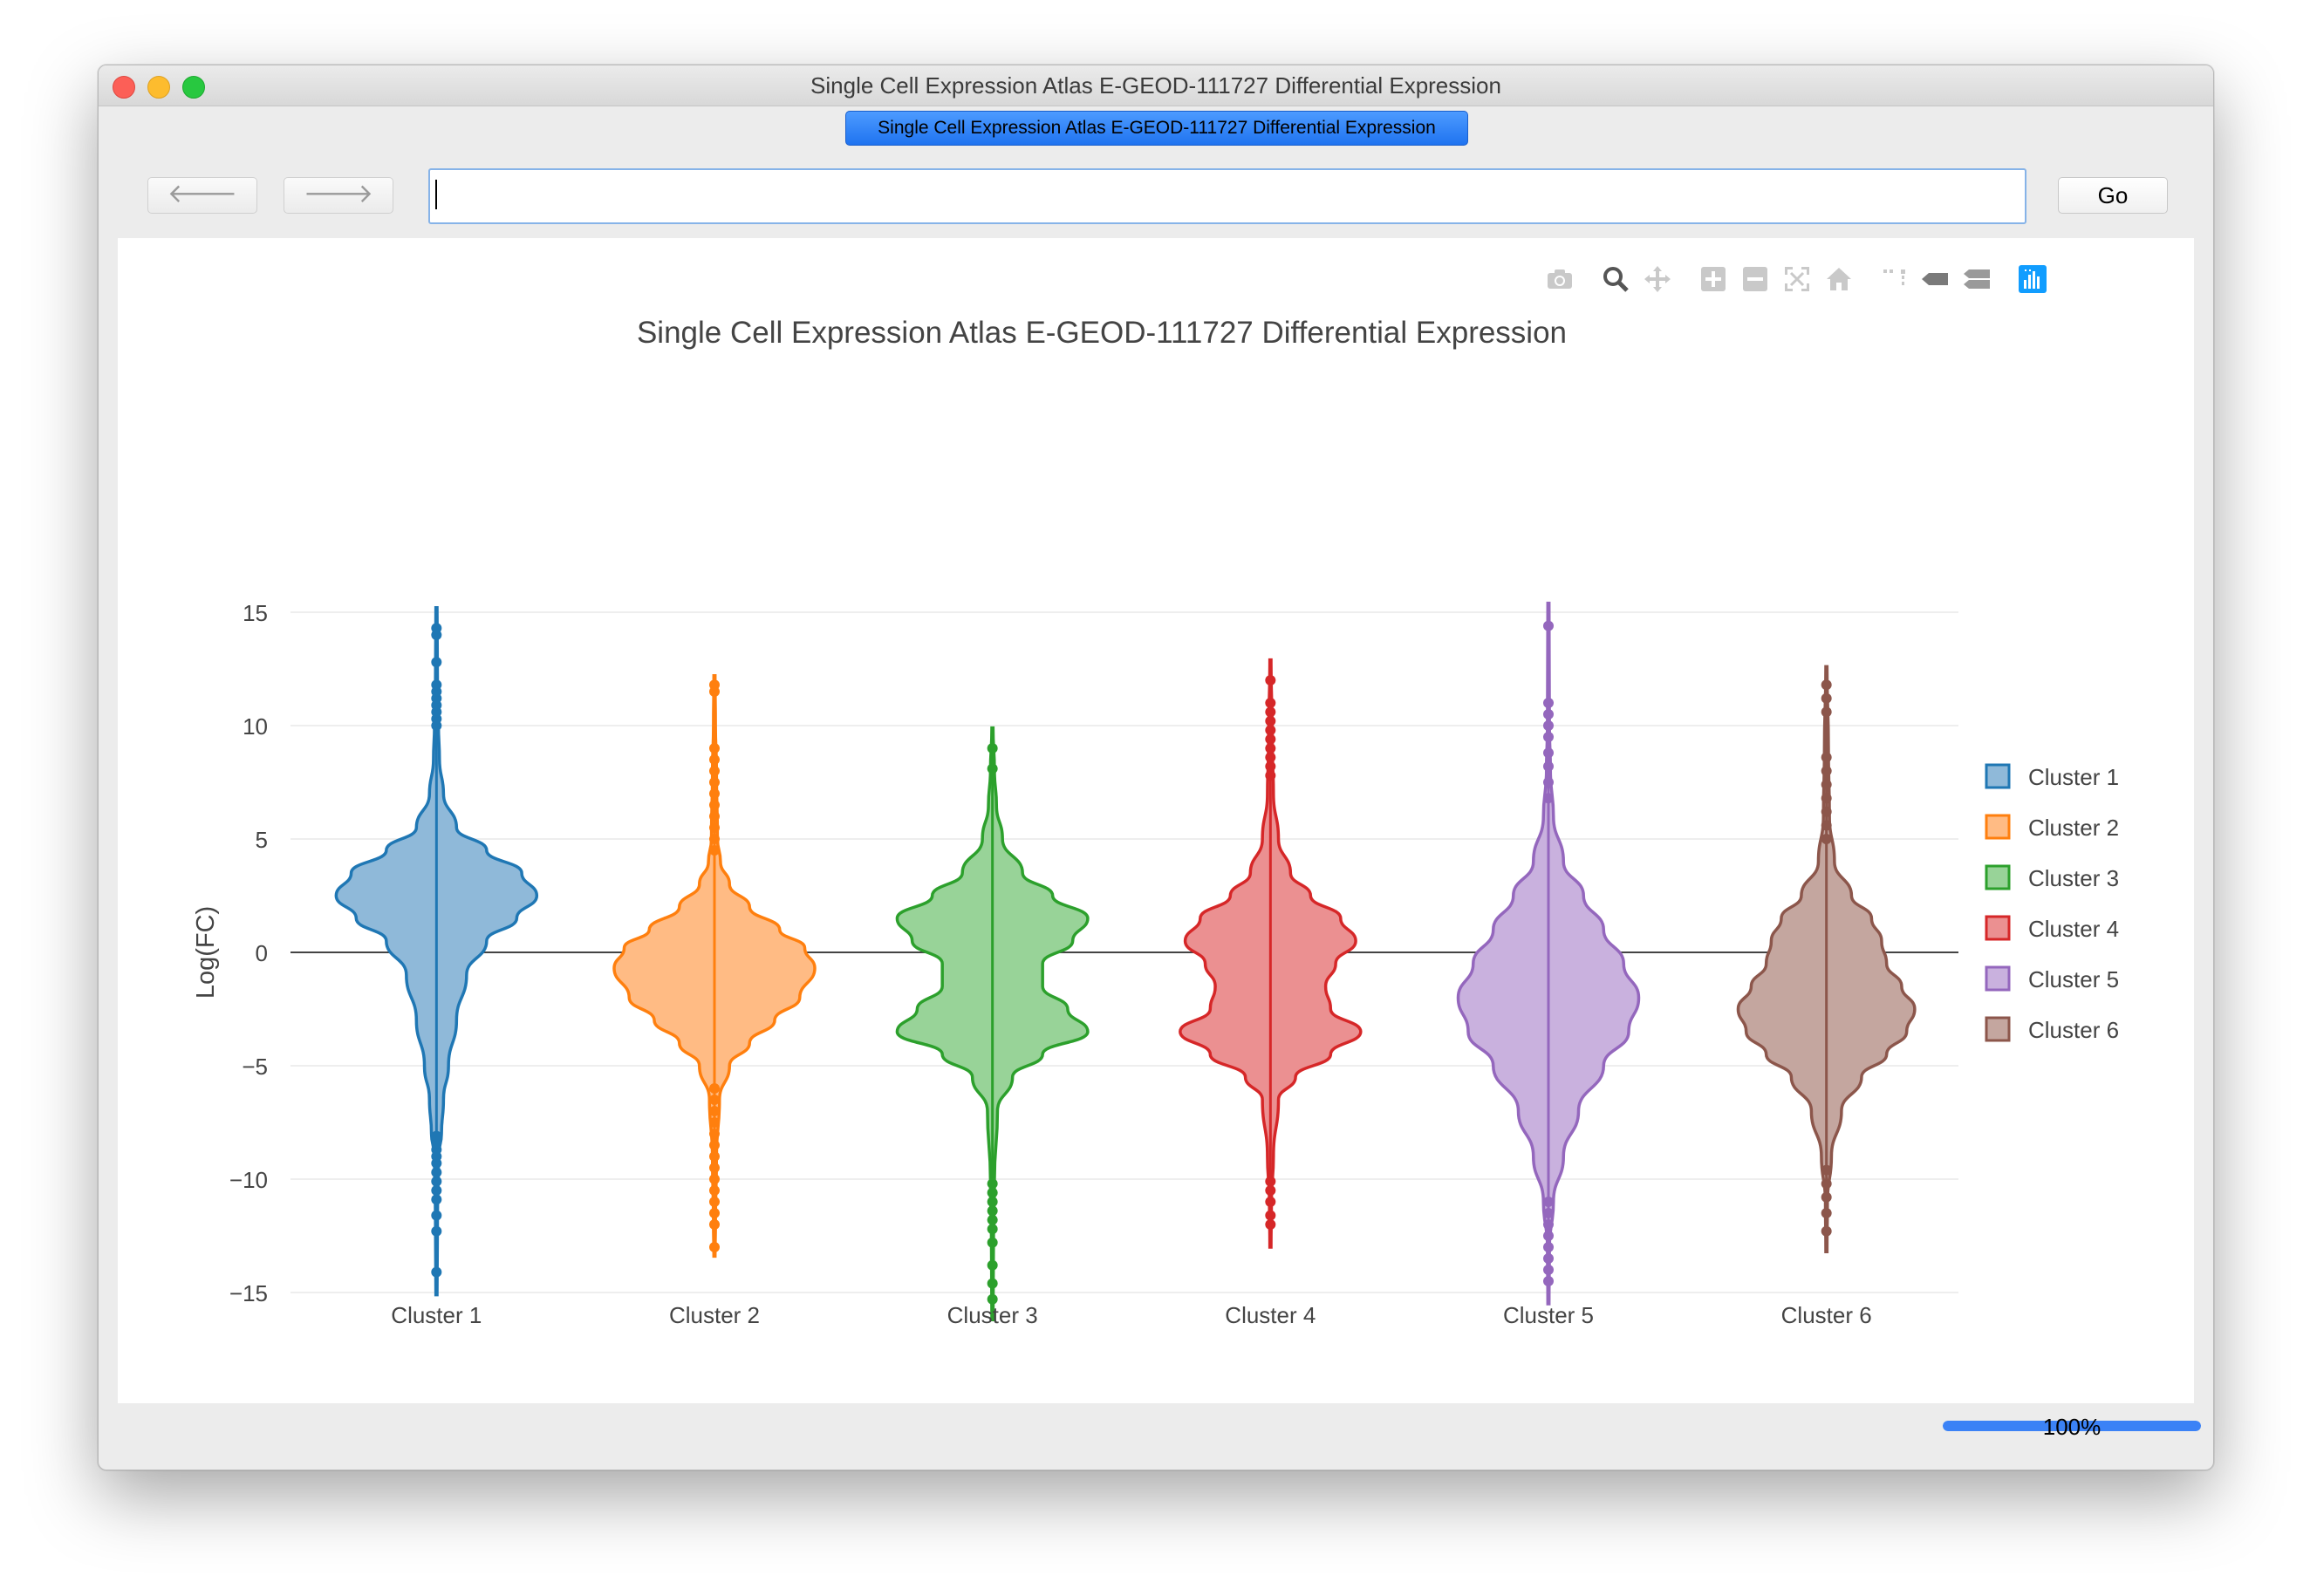  I want to click on legend-item: Cluster 1, so click(2052, 777).